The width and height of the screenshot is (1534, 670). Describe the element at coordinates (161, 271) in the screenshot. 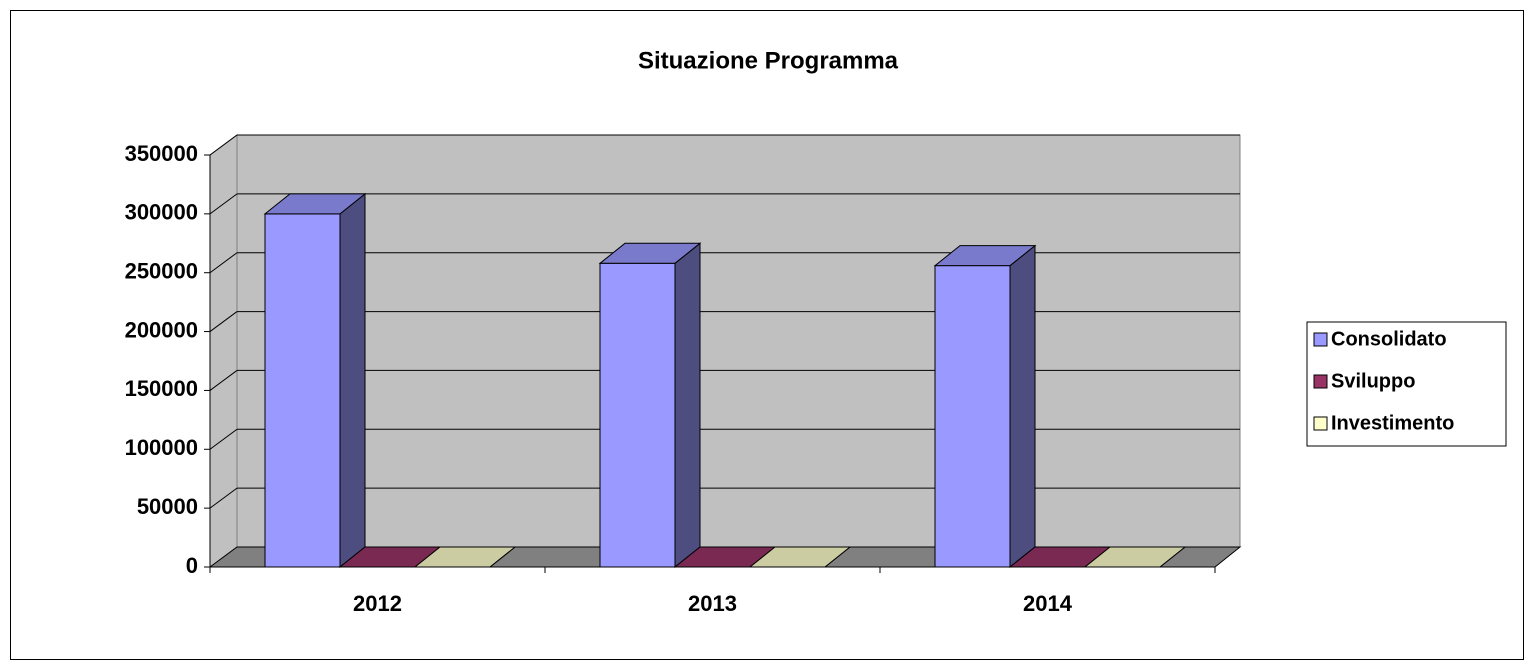

I see `y-tick-label: 250000` at that location.